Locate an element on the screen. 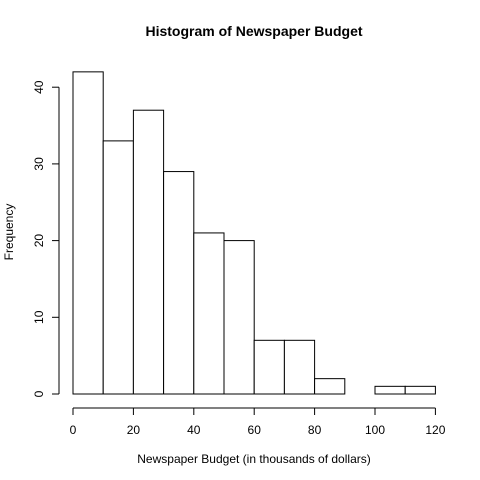  x-tick-label: 80 is located at coordinates (315, 430).